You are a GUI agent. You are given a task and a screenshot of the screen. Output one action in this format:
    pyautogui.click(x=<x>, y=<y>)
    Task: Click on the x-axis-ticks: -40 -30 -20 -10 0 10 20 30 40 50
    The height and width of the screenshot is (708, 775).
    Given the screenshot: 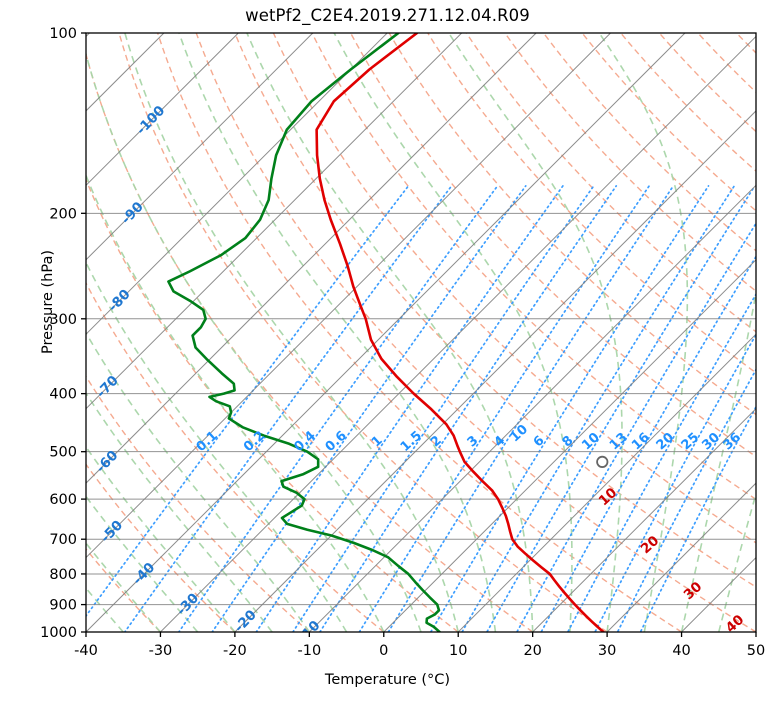 What is the action you would take?
    pyautogui.click(x=419, y=645)
    